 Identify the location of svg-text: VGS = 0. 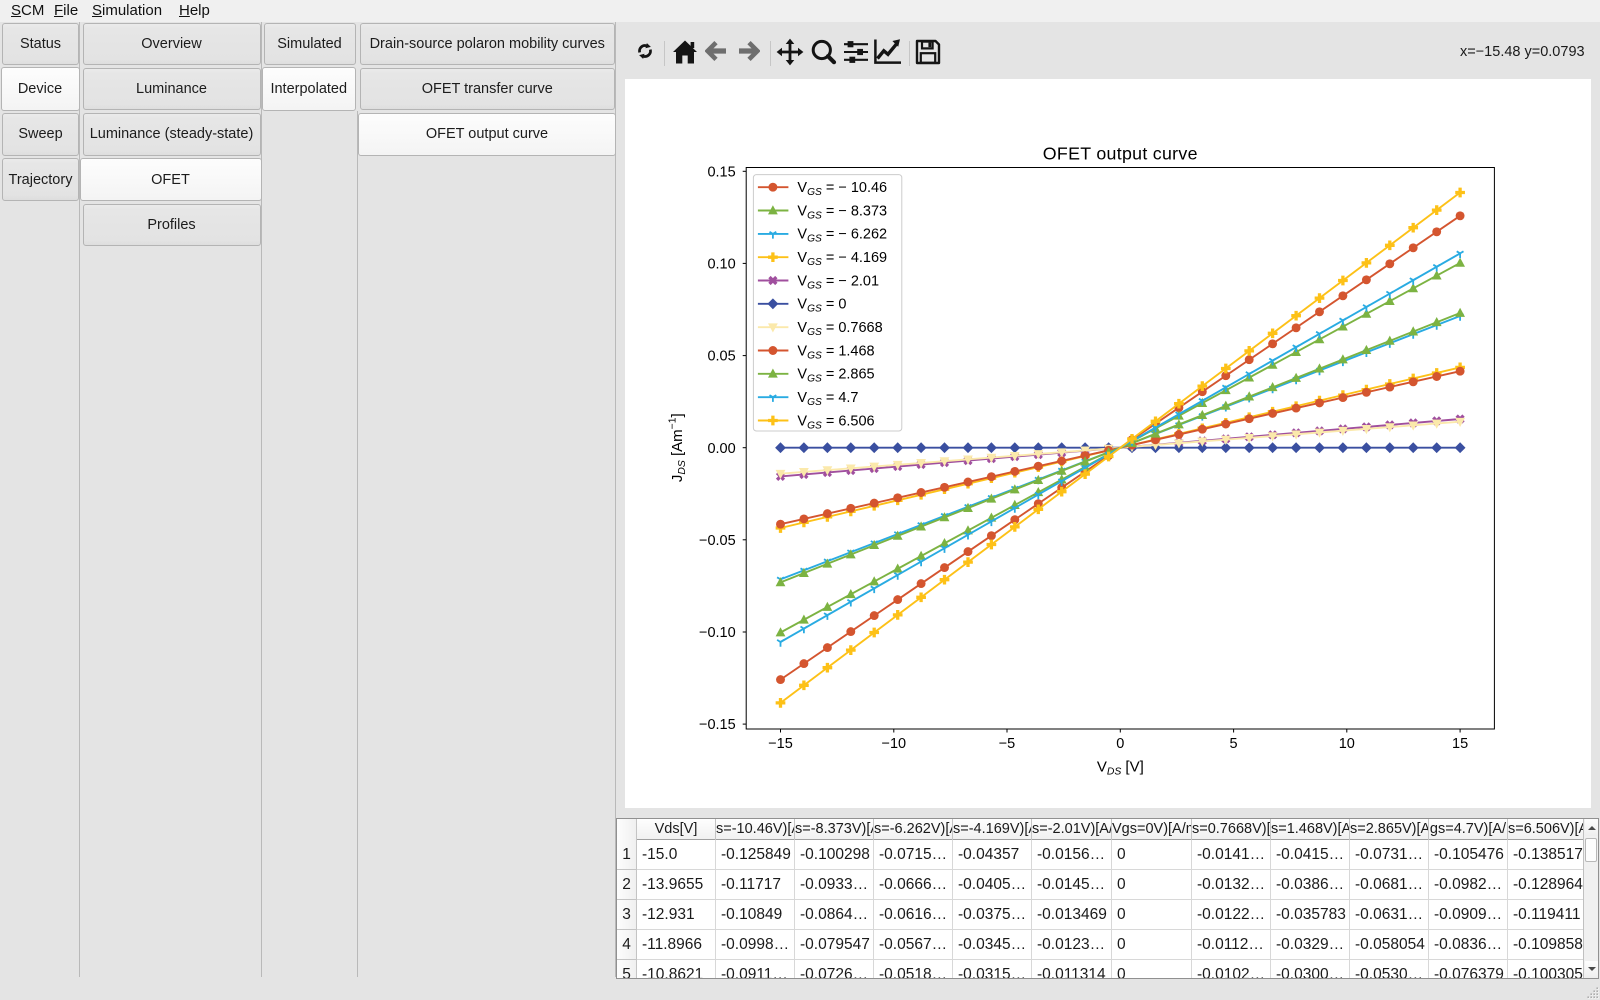
(821, 306).